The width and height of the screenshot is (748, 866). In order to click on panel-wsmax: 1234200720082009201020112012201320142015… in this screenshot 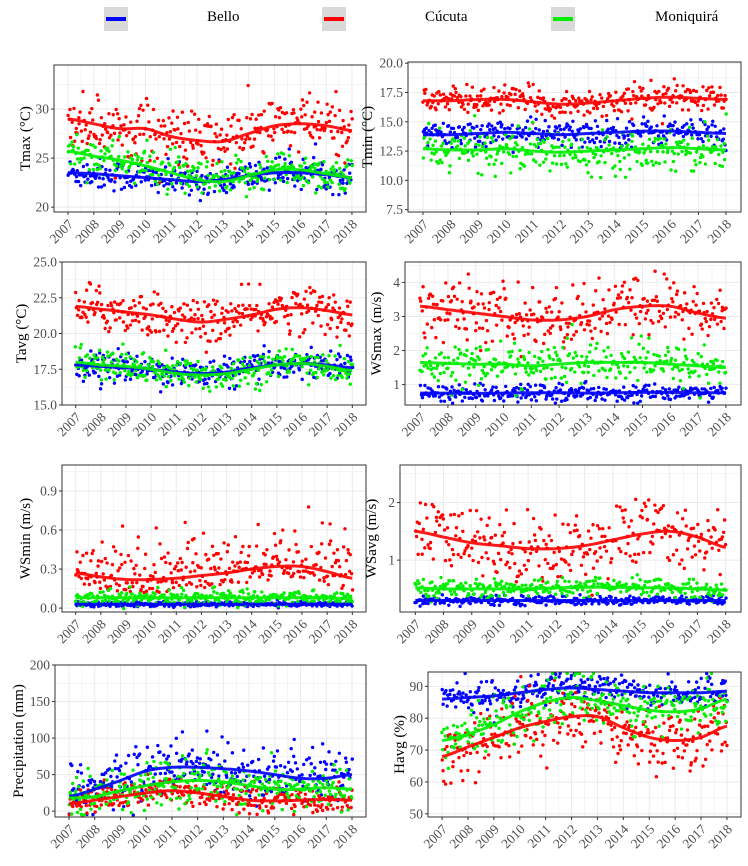, I will do `click(555, 350)`.